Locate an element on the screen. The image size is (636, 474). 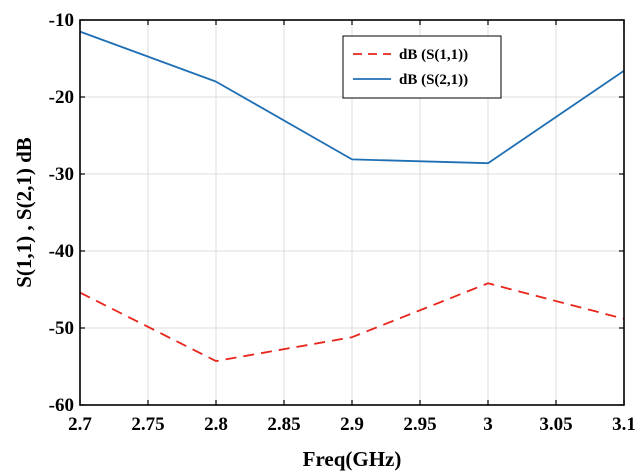
legend: dB (S(1,1)) dB (S(2,1)) is located at coordinates (422, 67).